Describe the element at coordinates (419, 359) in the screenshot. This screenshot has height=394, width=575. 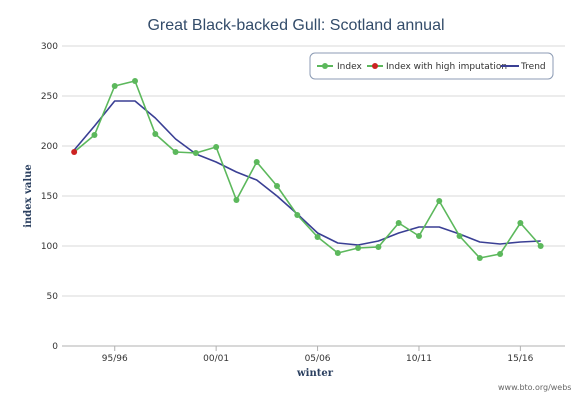
I see `x-tick-label: 10/11` at that location.